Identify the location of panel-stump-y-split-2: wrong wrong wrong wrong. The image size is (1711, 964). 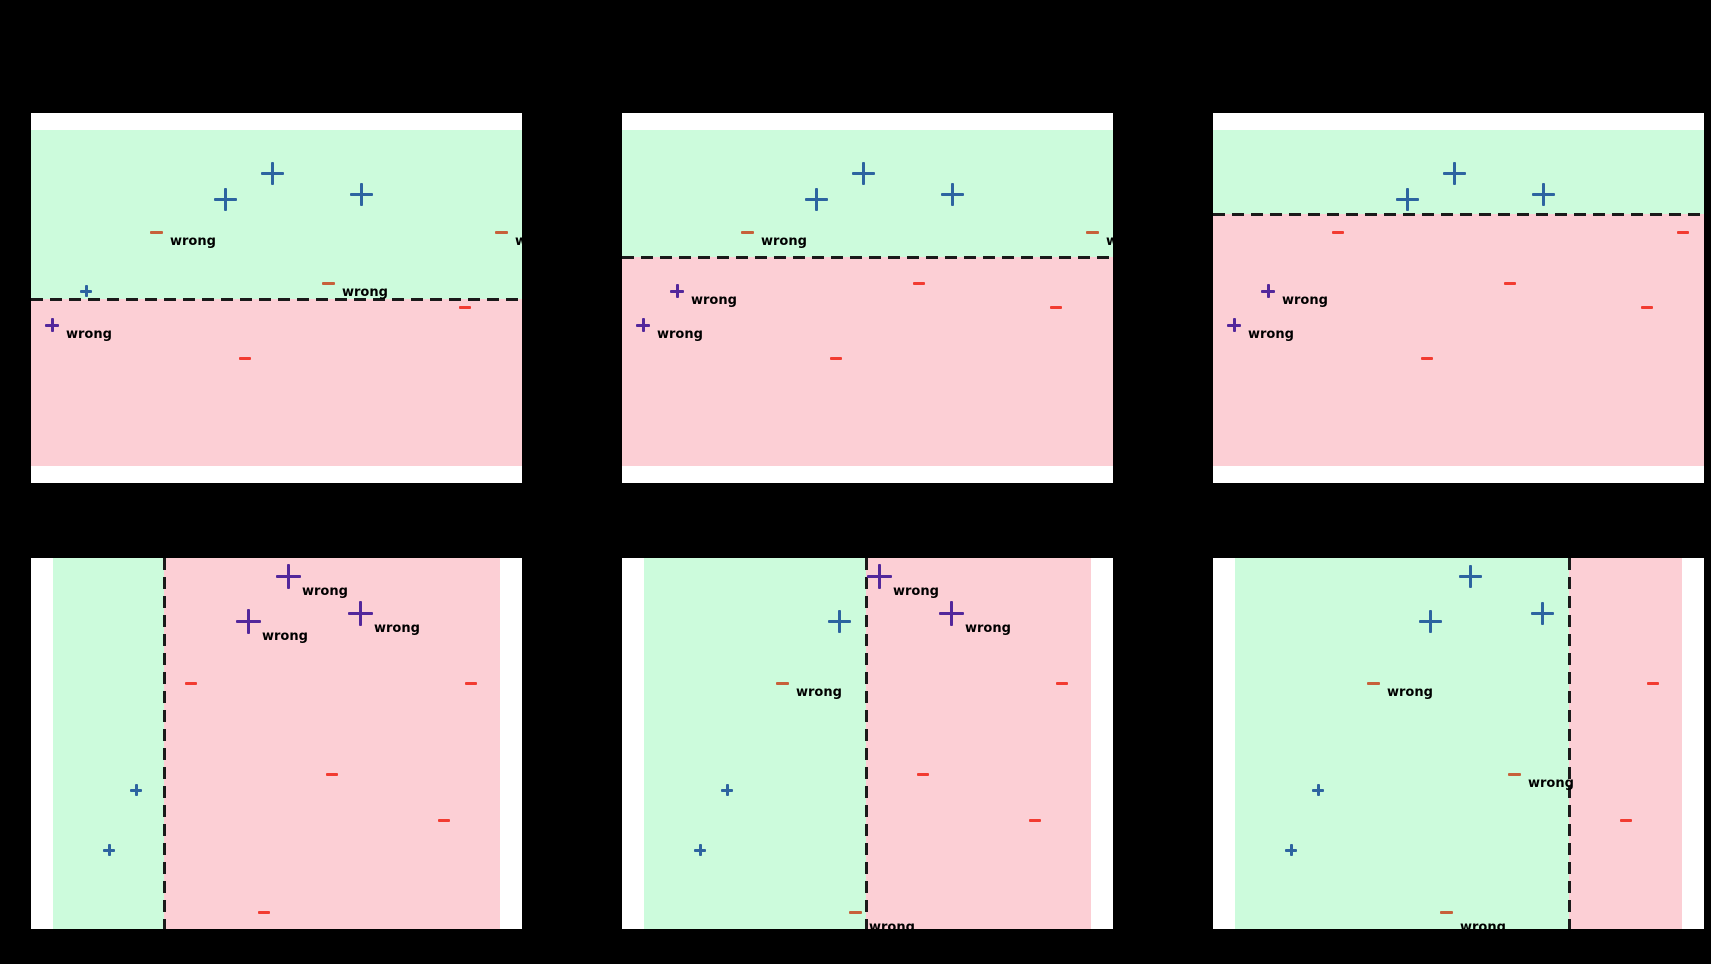
(867, 298).